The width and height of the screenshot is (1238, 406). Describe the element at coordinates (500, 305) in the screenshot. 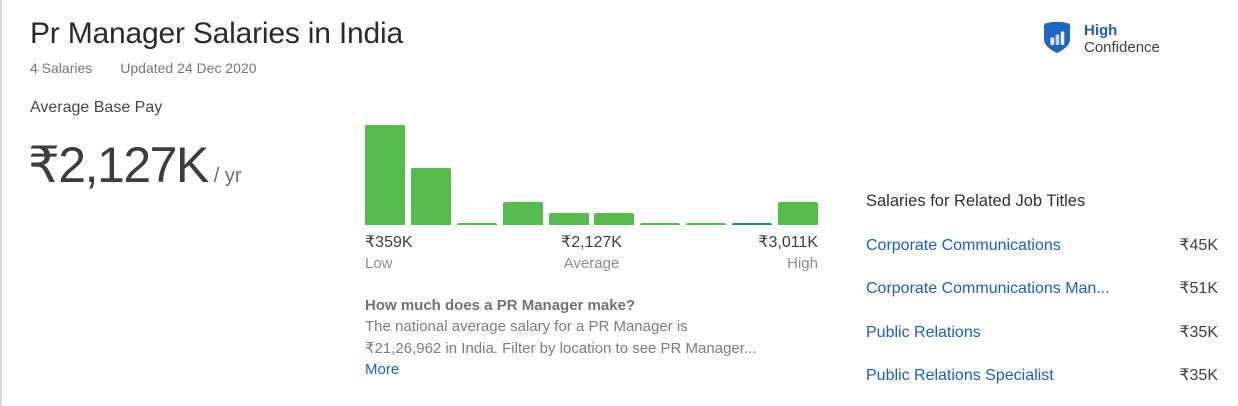

I see `about-heading: How much does a PR Manager make?` at that location.